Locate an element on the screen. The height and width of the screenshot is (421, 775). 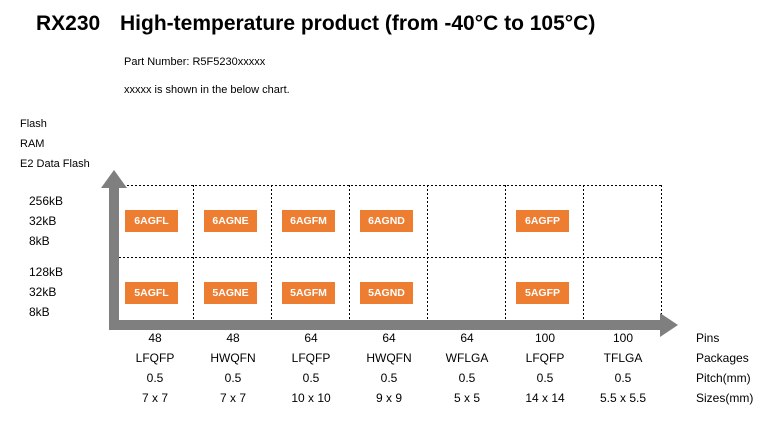
col-3-size: 10 x 10 is located at coordinates (311, 398).